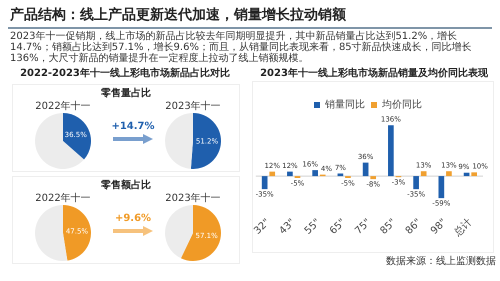 This screenshot has height=281, width=500. I want to click on text: 产品结构：线上产品更新迭代加速，销量增长拉动销额, so click(178, 15).